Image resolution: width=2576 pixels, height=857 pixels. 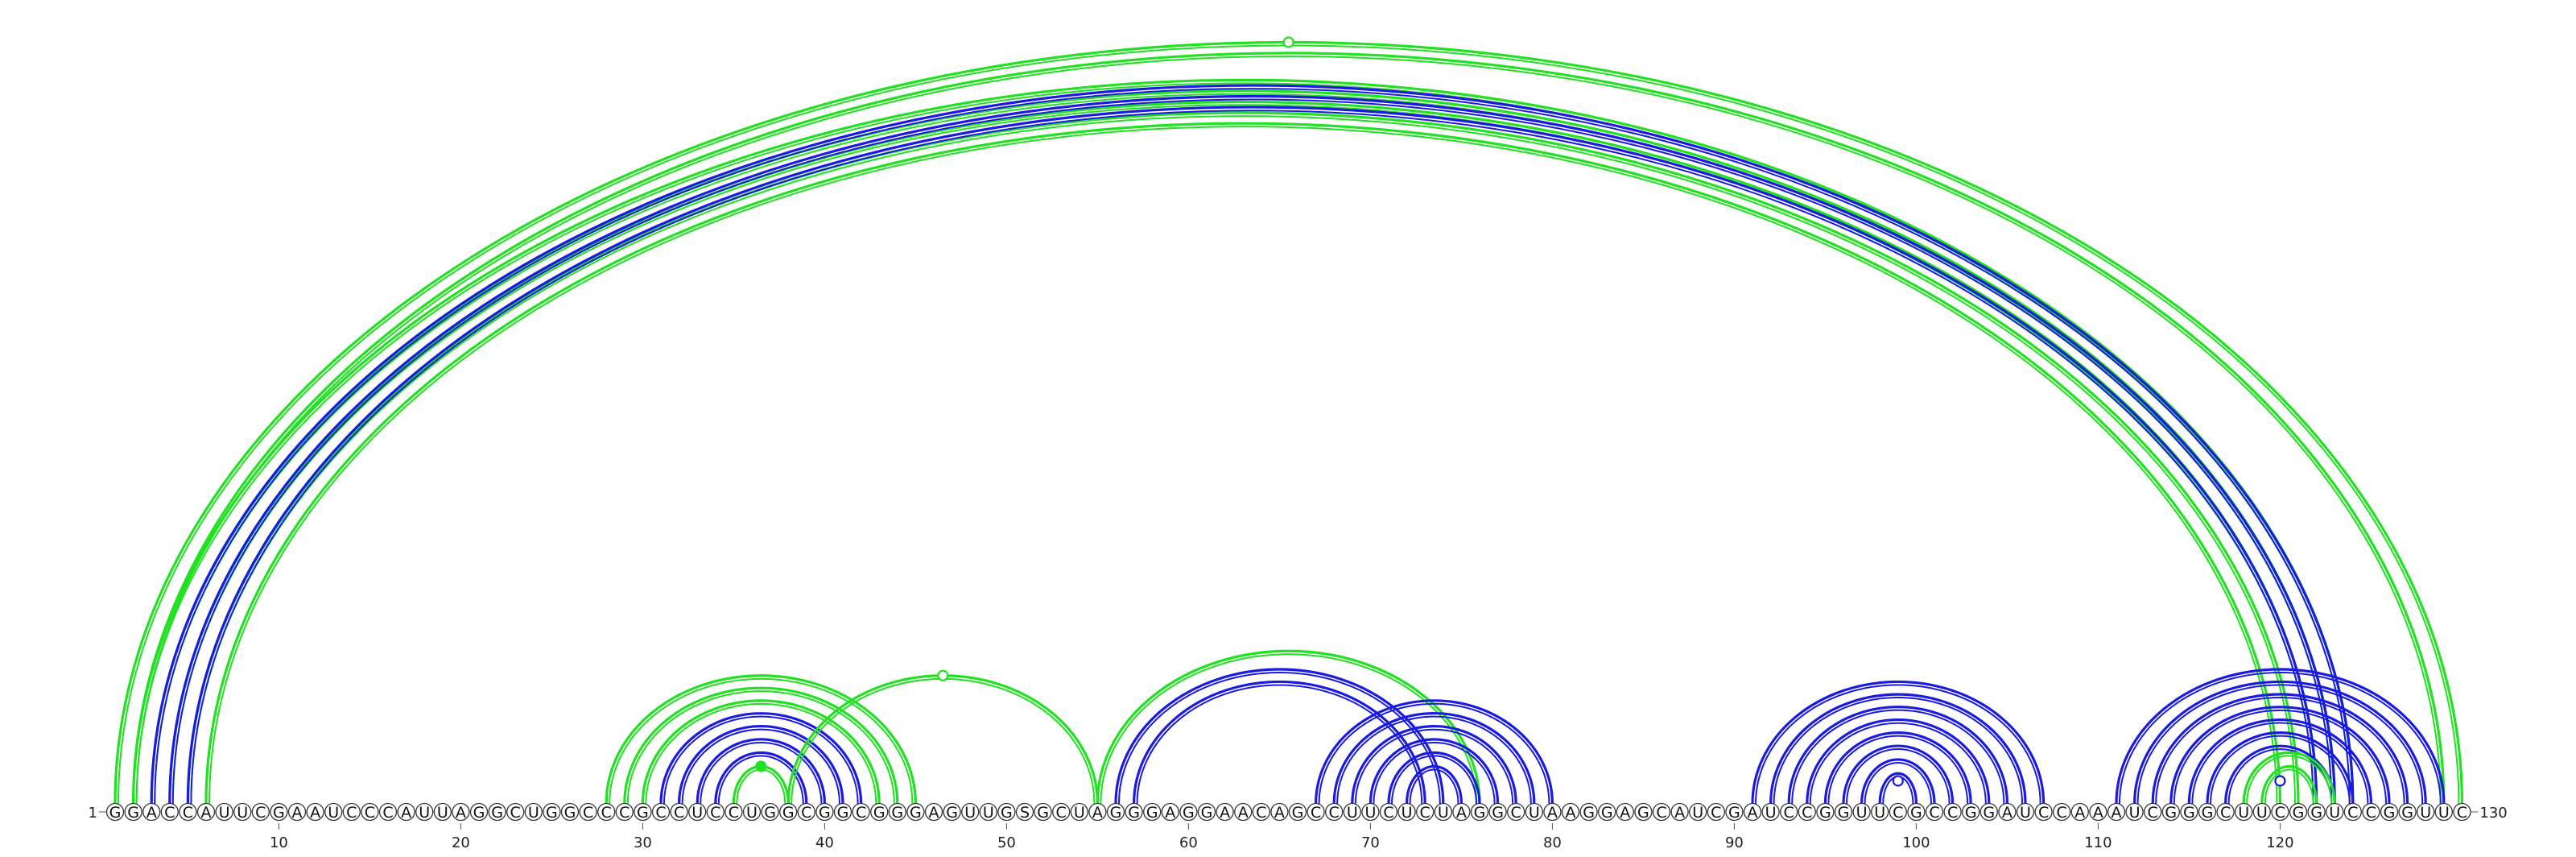 I want to click on position-axis: 10 20 30 40 50 60 70 80 90 100 110 120, so click(x=1289, y=831).